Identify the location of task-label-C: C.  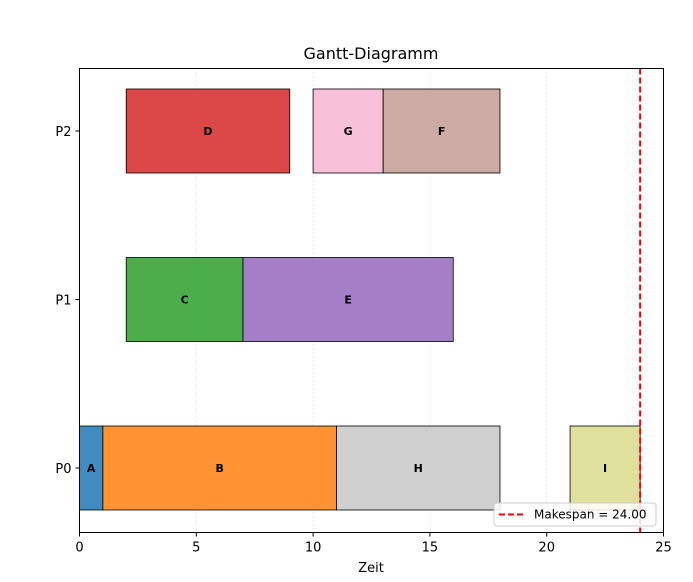
(185, 300).